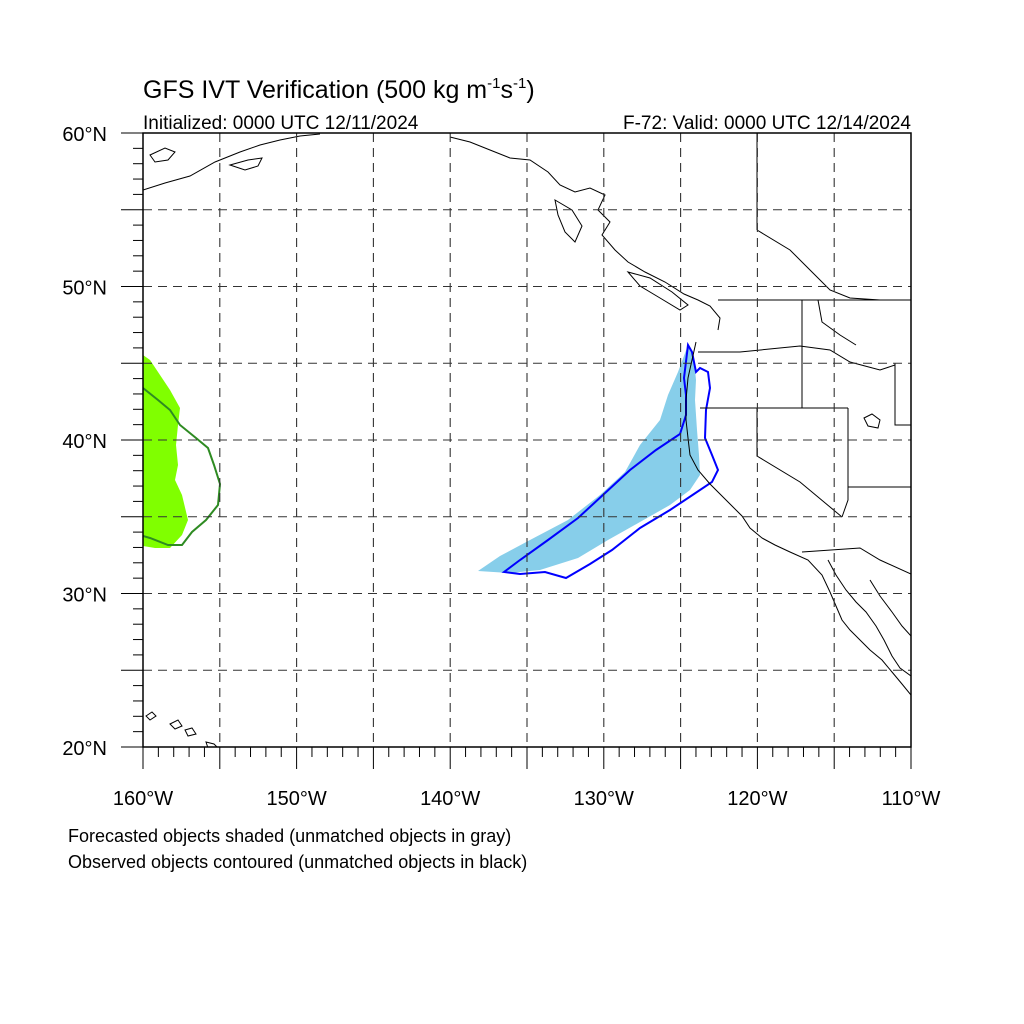  What do you see at coordinates (165, 451) in the screenshot?
I see `forecast-object-hawaii-green` at bounding box center [165, 451].